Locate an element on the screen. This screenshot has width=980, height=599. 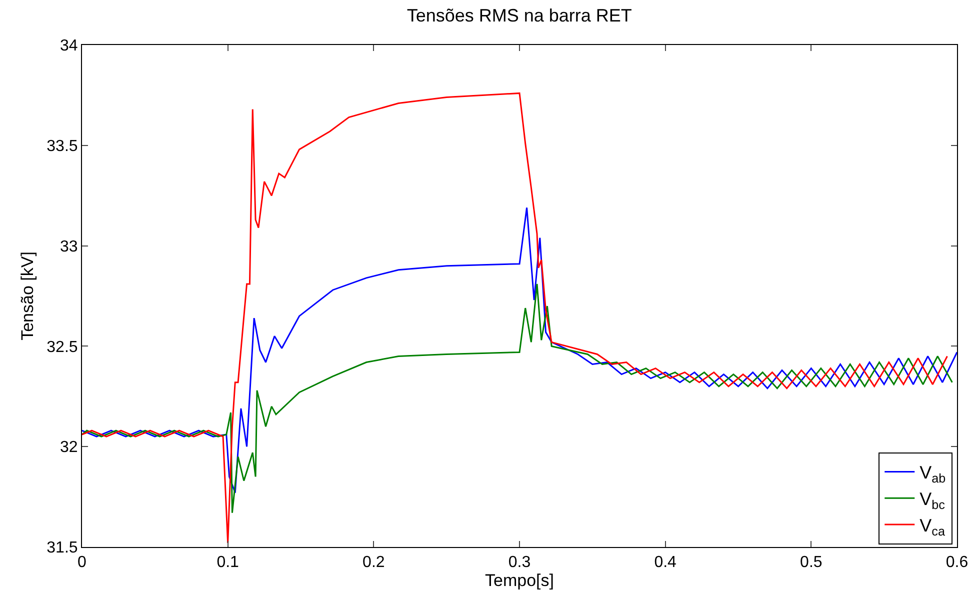
x-axis-title: Tempo[s] is located at coordinates (519, 580).